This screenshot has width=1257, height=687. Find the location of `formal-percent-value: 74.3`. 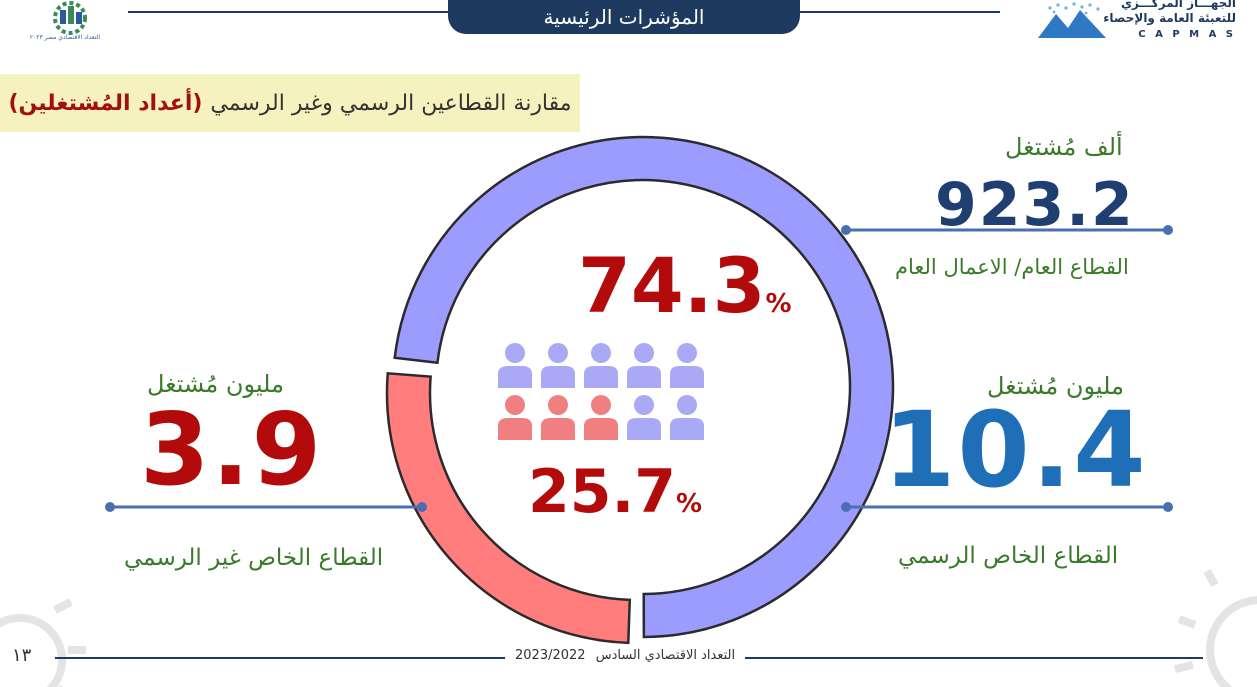

formal-percent-value: 74.3 is located at coordinates (672, 285).